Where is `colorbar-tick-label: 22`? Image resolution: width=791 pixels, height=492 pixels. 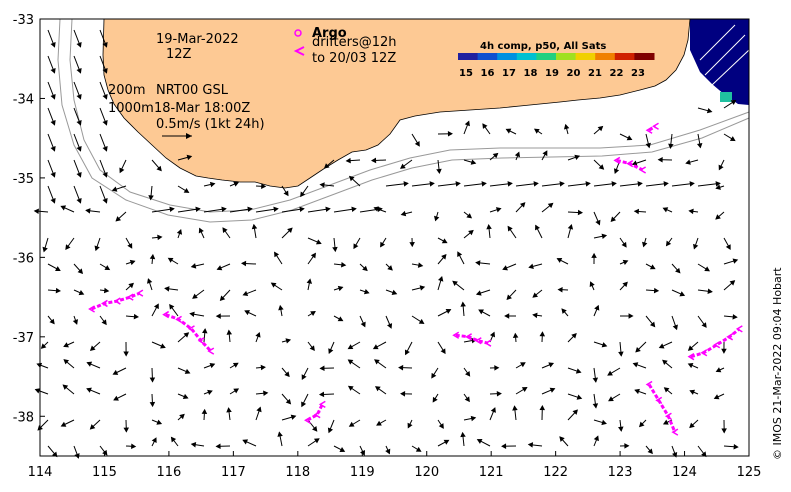
colorbar-tick-label: 22 is located at coordinates (617, 73).